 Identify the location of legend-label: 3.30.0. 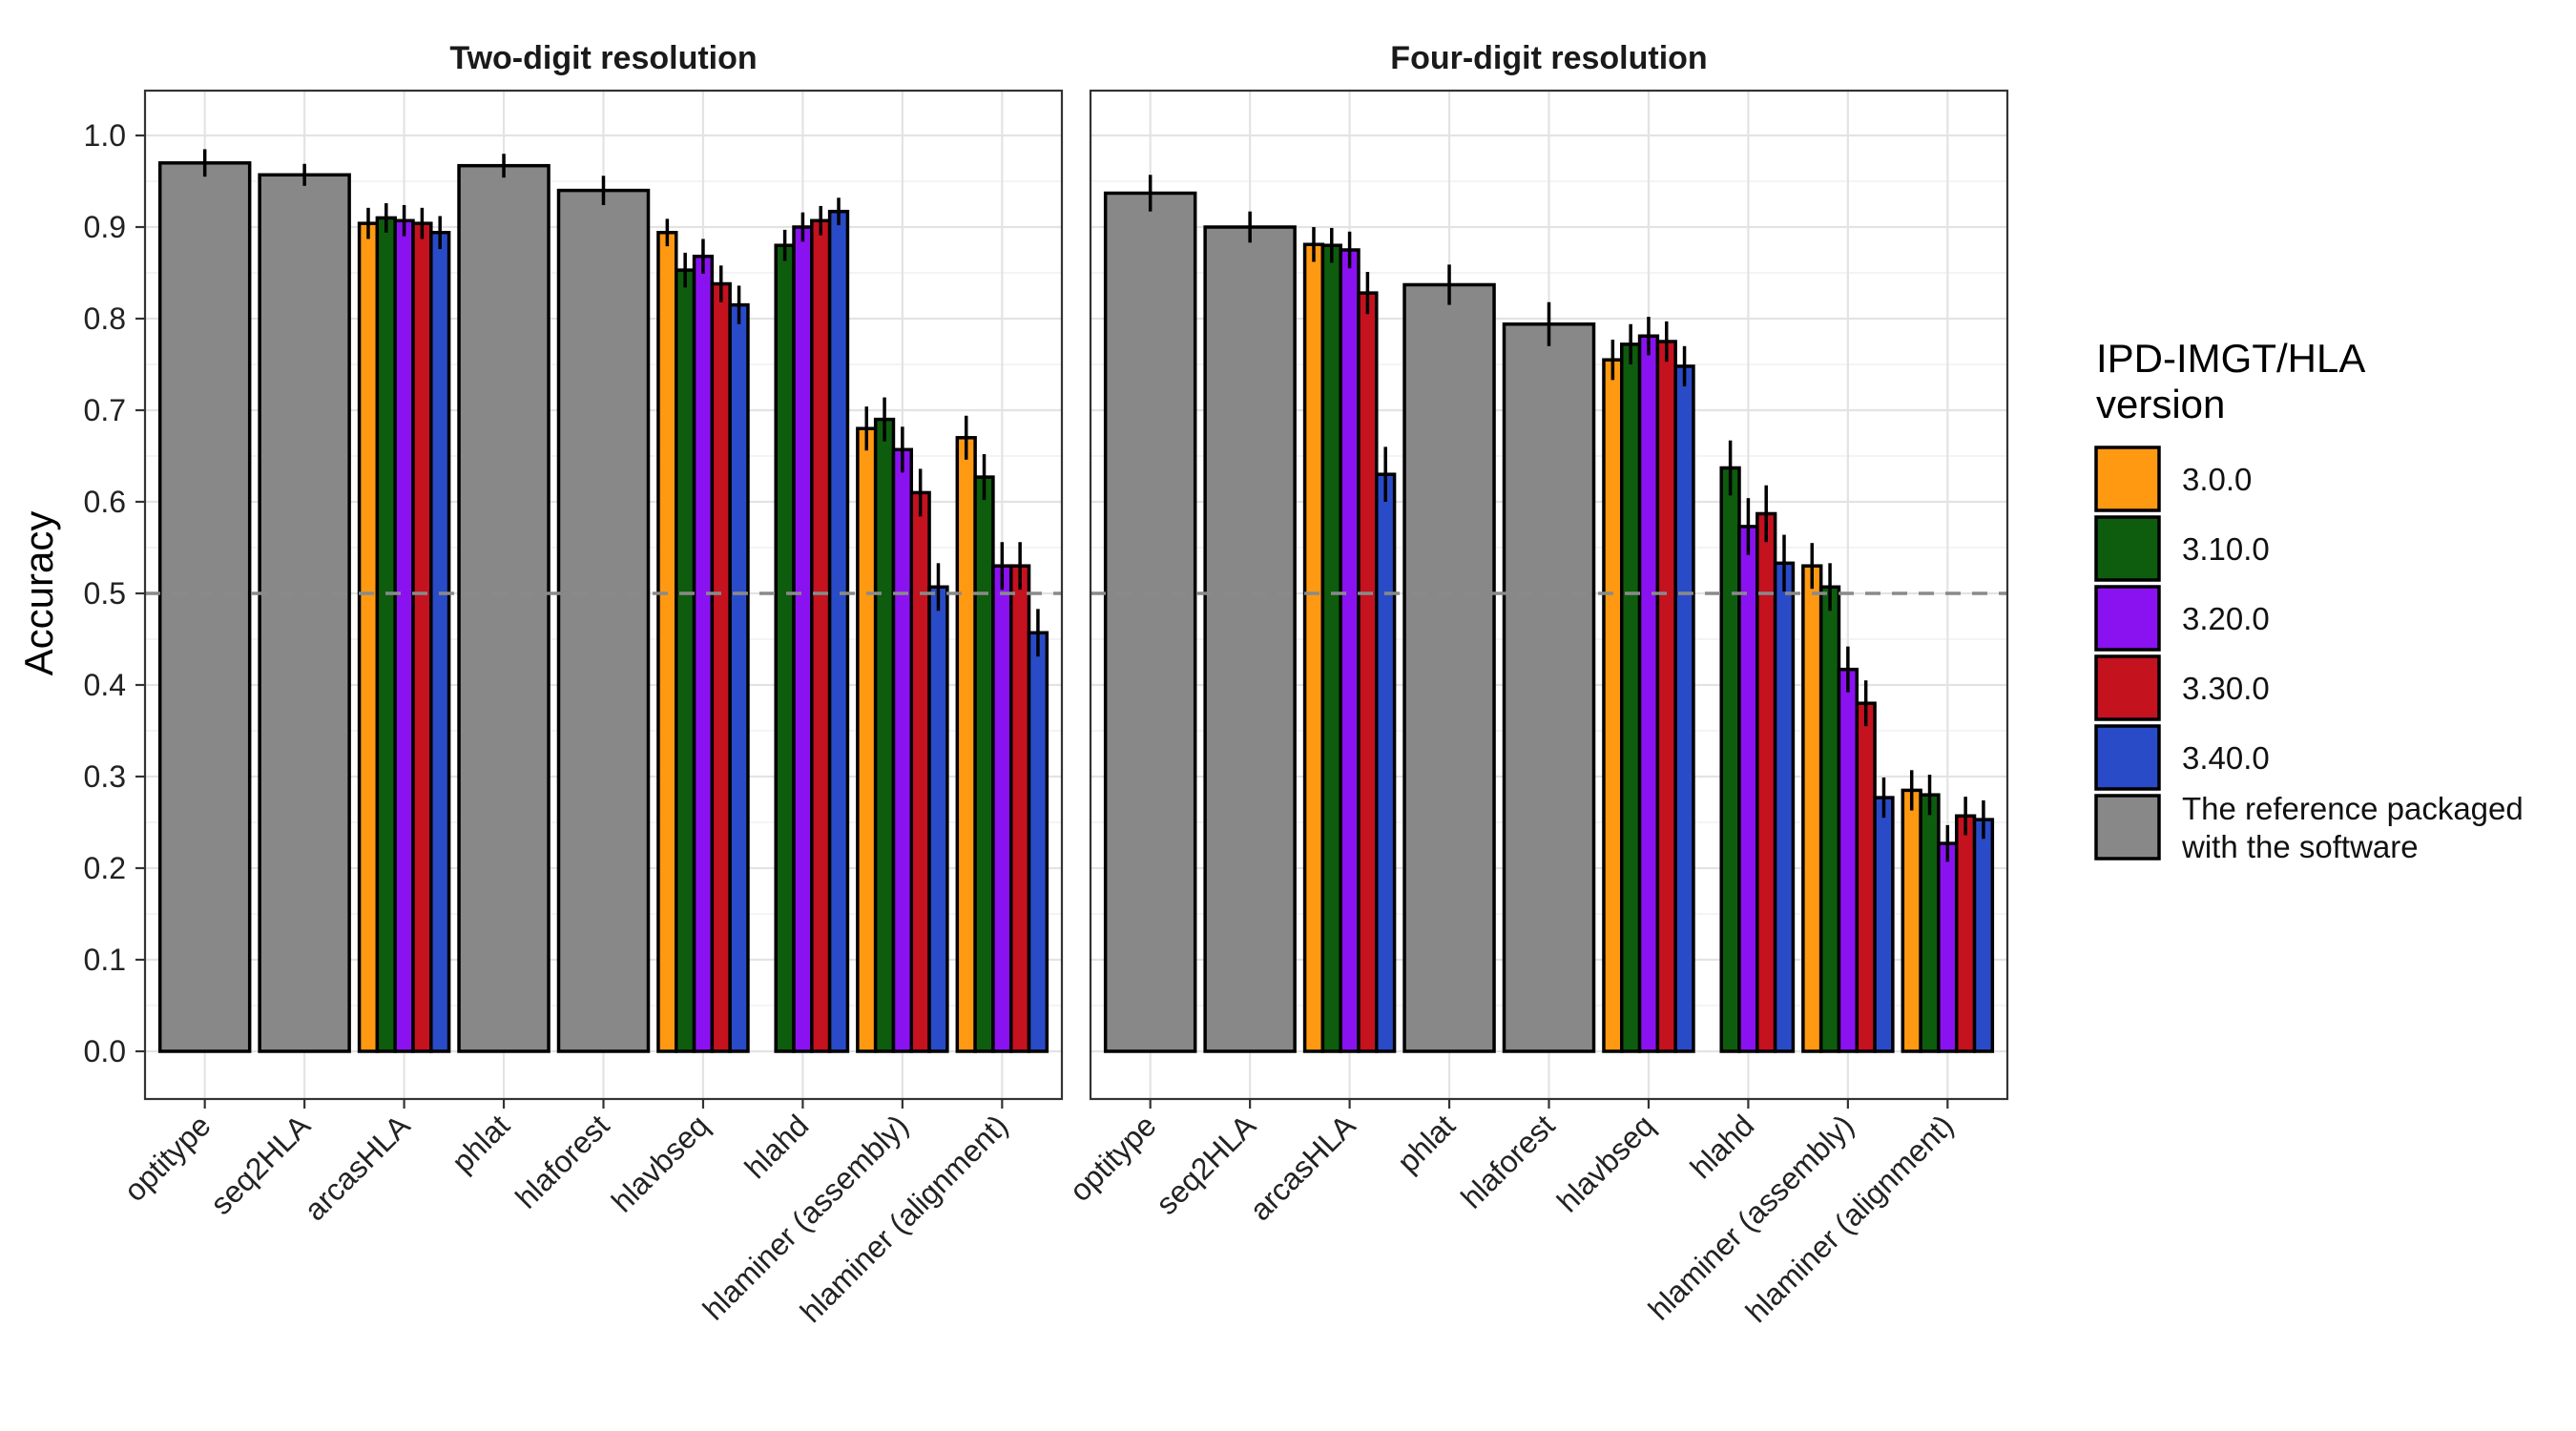
(2226, 688).